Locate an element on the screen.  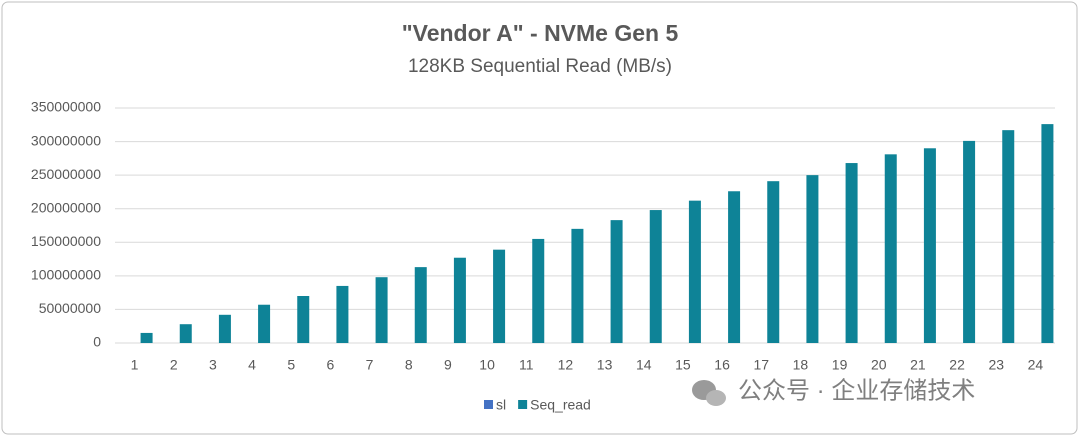
x-tick-label: 2 is located at coordinates (174, 365).